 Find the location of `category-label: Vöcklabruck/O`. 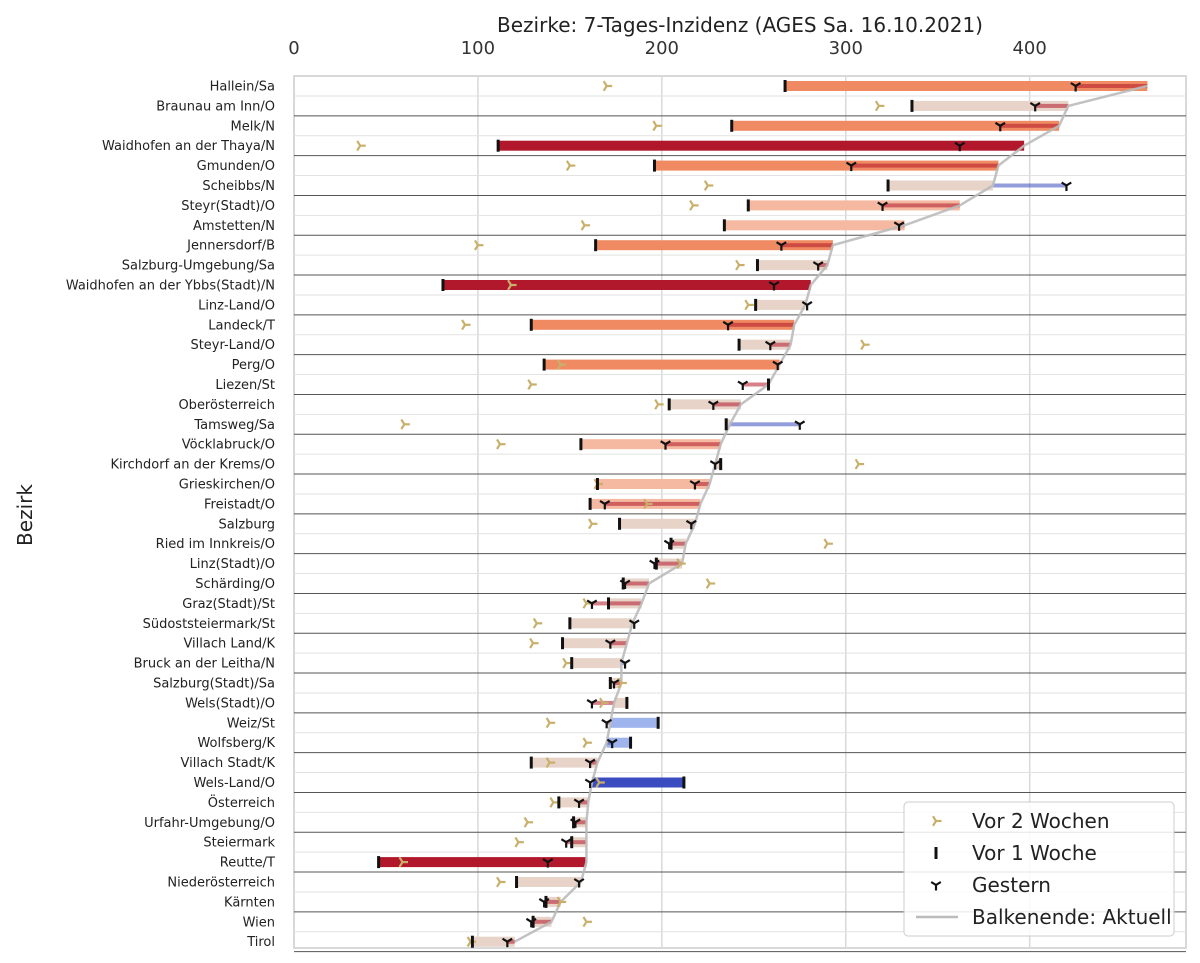

category-label: Vöcklabruck/O is located at coordinates (228, 445).